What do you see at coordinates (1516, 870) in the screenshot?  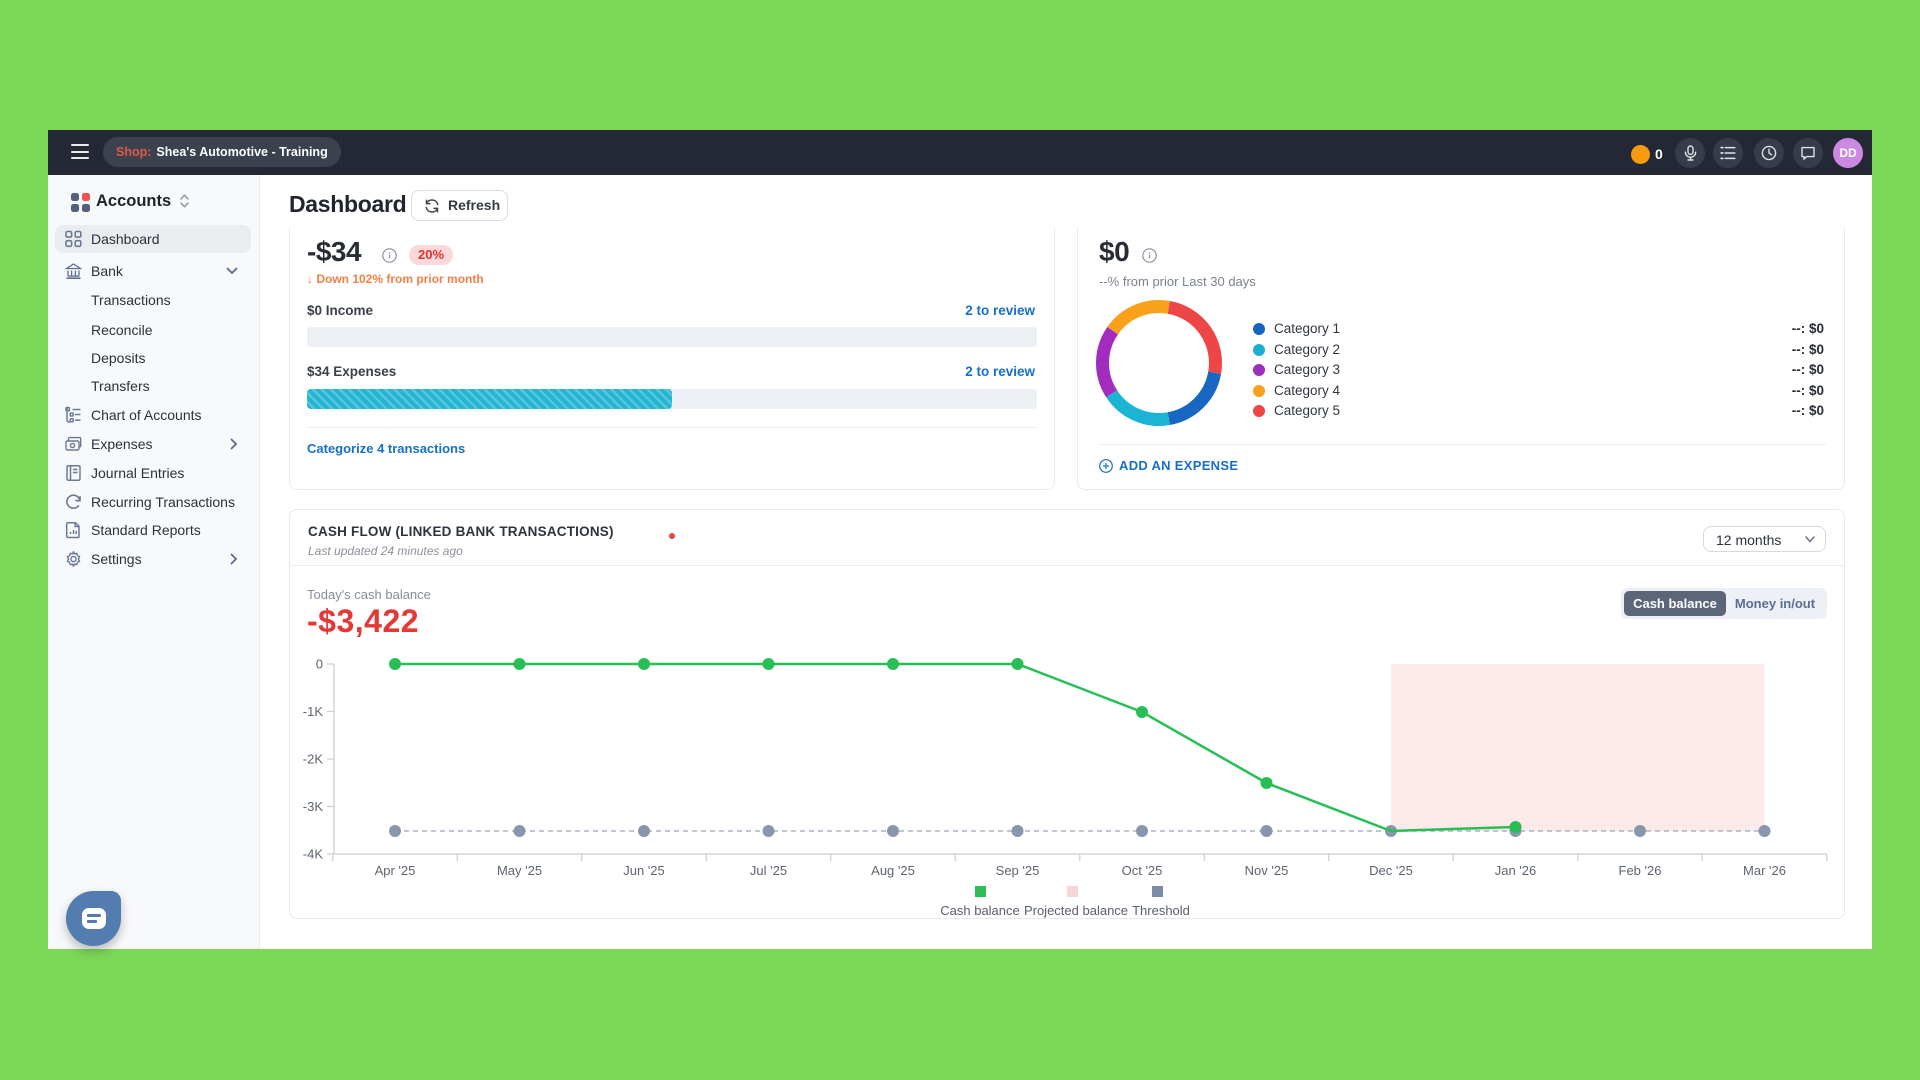 I see `svg-text: Jan '26` at bounding box center [1516, 870].